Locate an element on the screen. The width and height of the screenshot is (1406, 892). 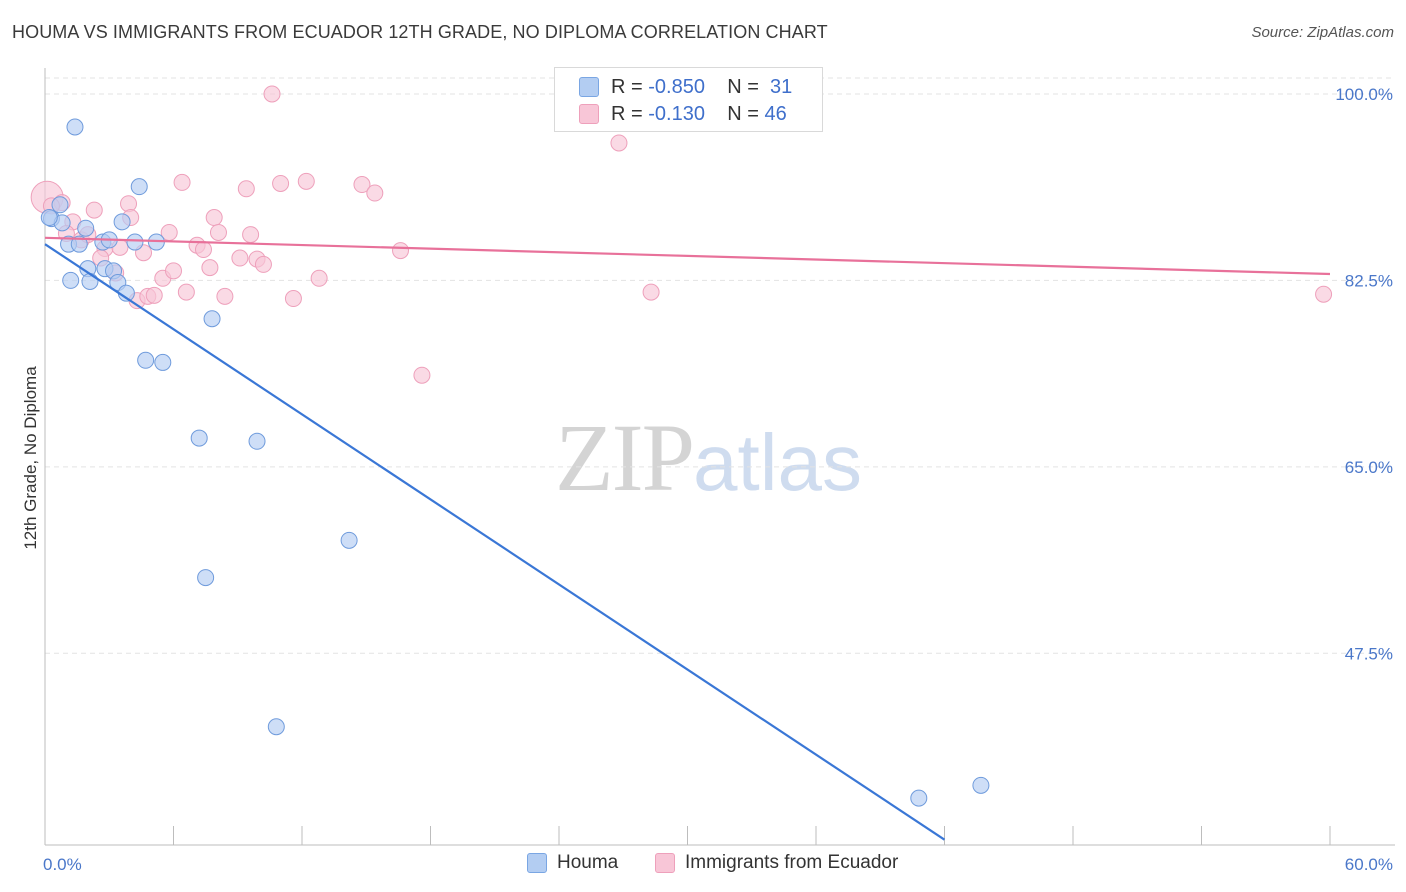
n-value: 31 is located at coordinates (781, 86).